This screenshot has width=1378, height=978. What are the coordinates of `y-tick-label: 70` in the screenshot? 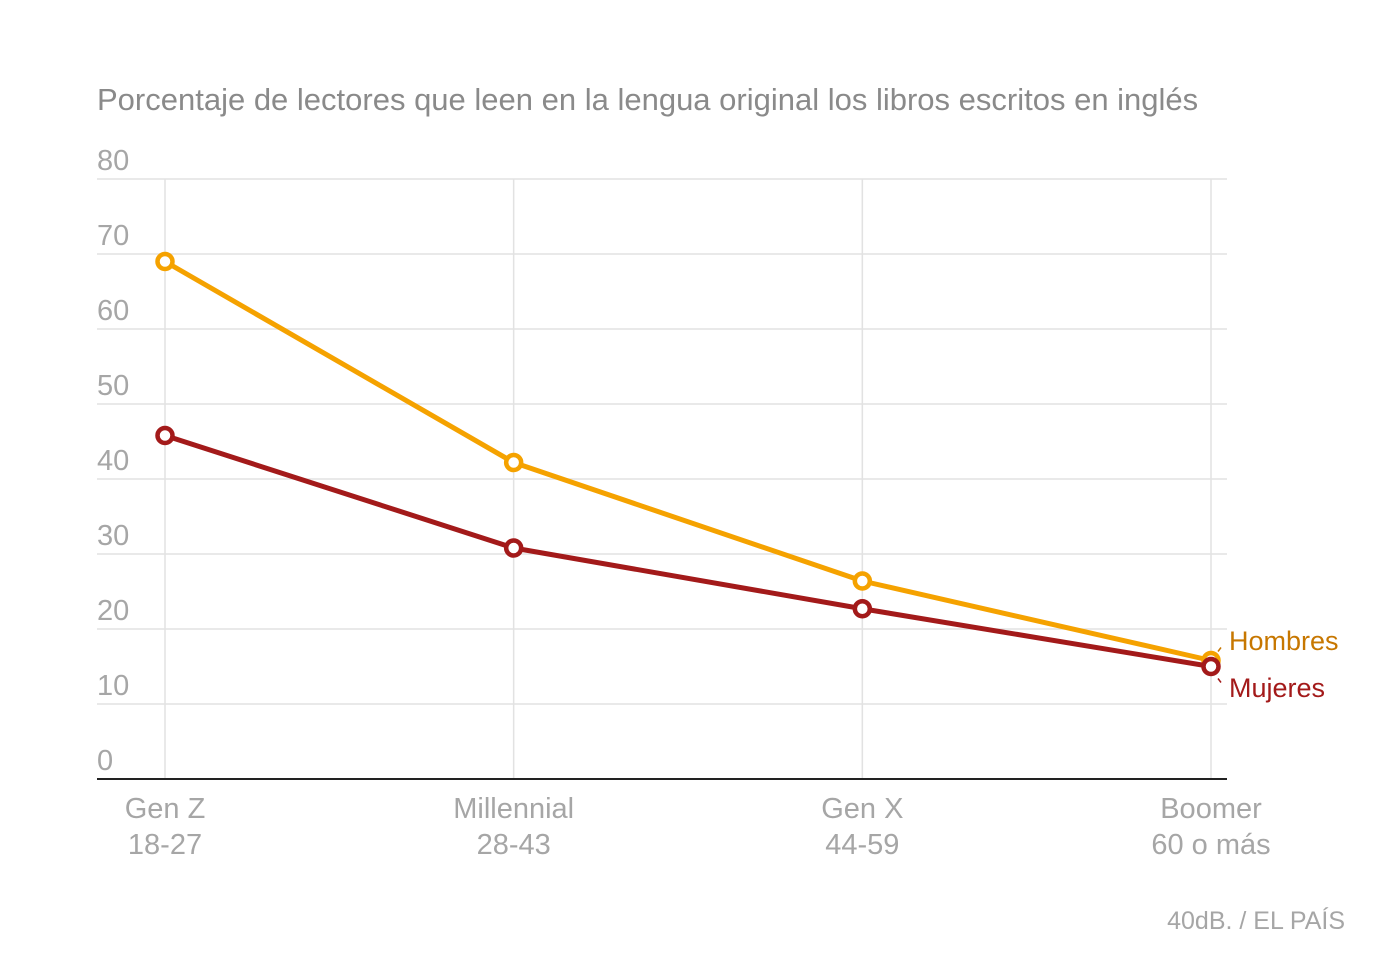 It's located at (113, 236).